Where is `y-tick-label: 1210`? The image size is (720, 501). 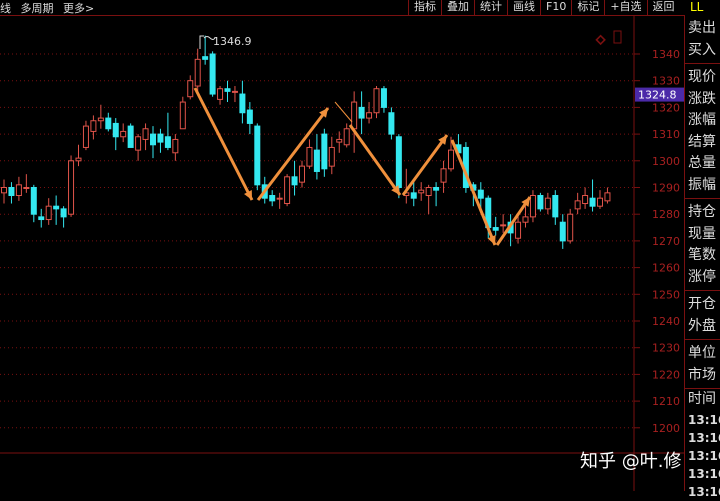 y-tick-label: 1210 is located at coordinates (666, 401).